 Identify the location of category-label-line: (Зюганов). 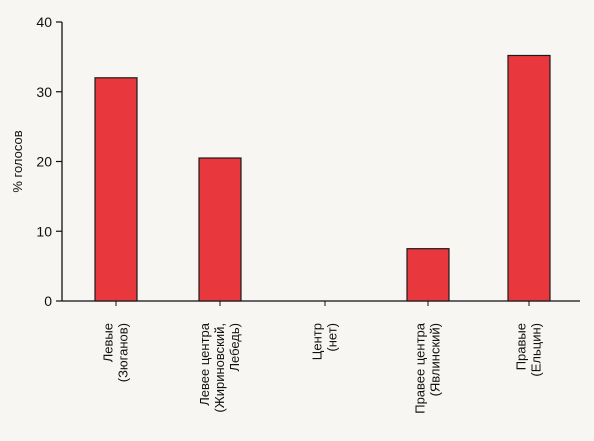
(123, 352).